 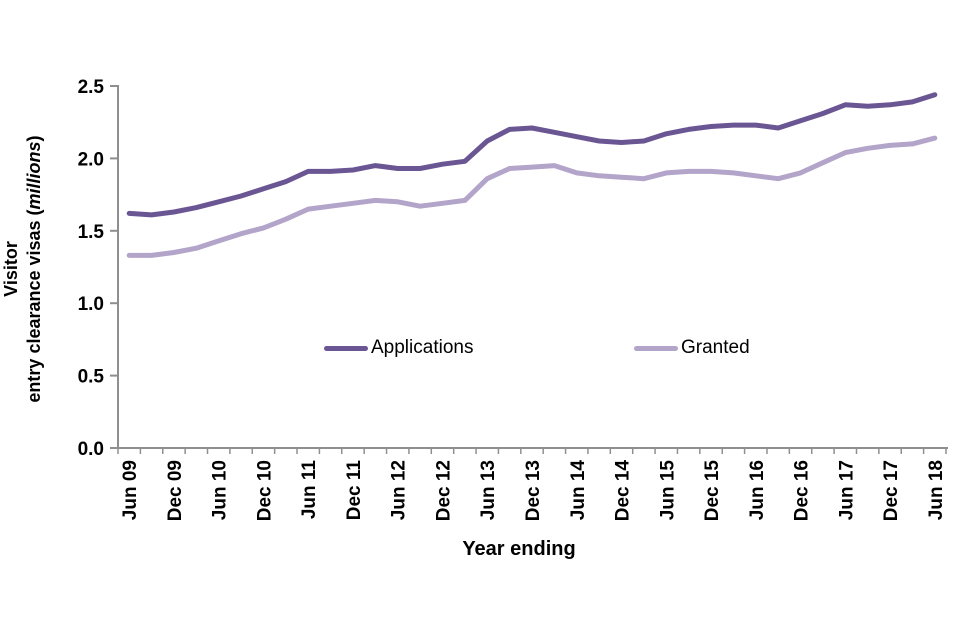 What do you see at coordinates (175, 490) in the screenshot?
I see `x-tick-label: Dec 09` at bounding box center [175, 490].